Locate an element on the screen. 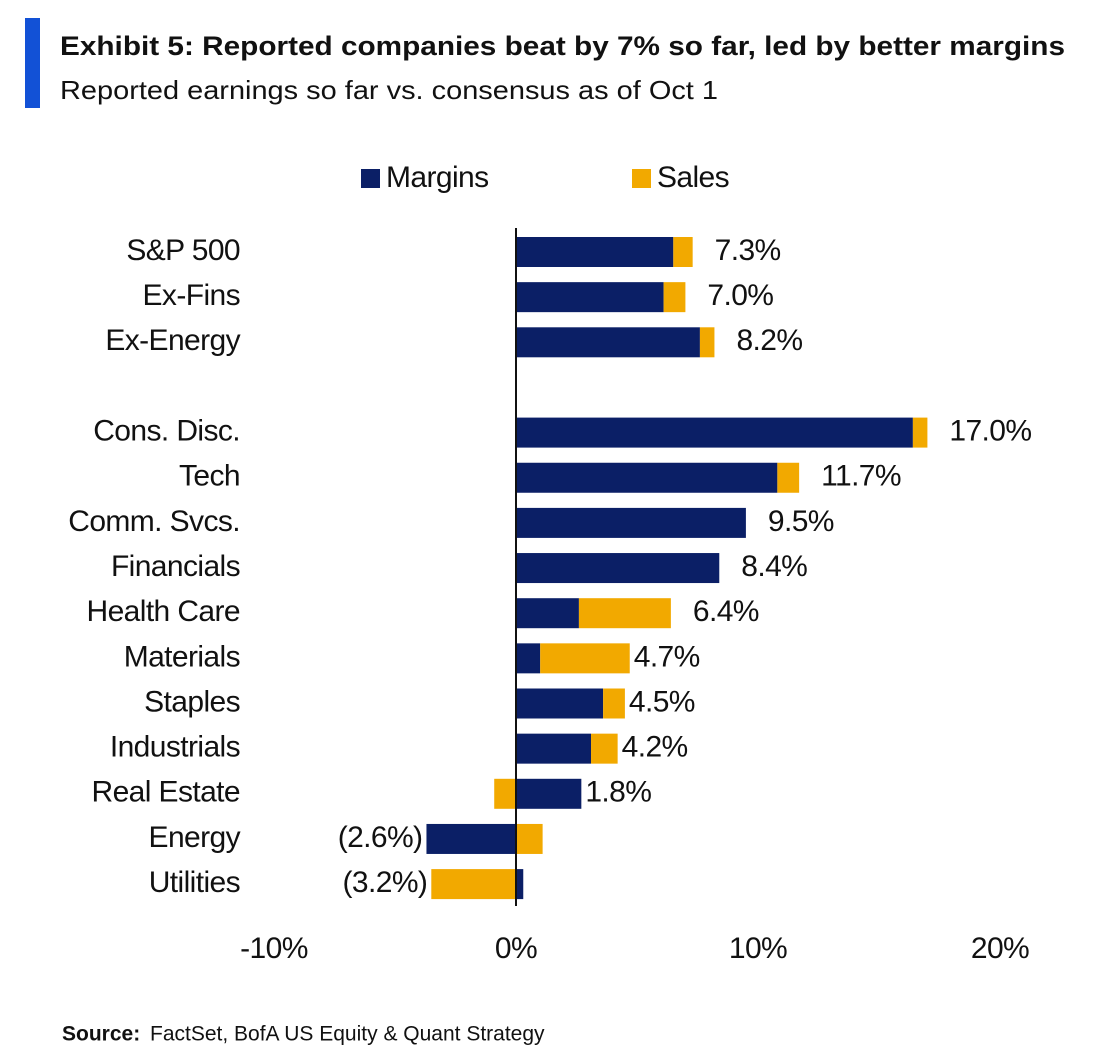 The height and width of the screenshot is (1058, 1104). value-label: 8.2% is located at coordinates (769, 340).